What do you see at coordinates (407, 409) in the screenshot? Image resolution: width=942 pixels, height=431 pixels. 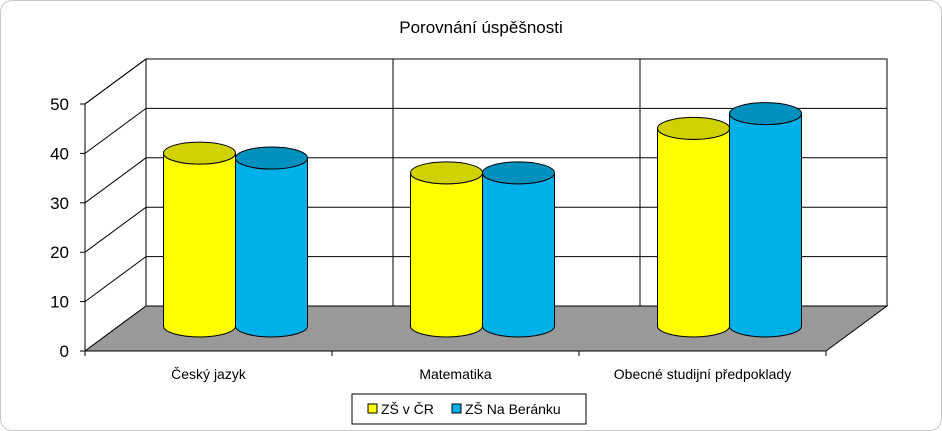 I see `legend-label: ZŠ v ČR` at bounding box center [407, 409].